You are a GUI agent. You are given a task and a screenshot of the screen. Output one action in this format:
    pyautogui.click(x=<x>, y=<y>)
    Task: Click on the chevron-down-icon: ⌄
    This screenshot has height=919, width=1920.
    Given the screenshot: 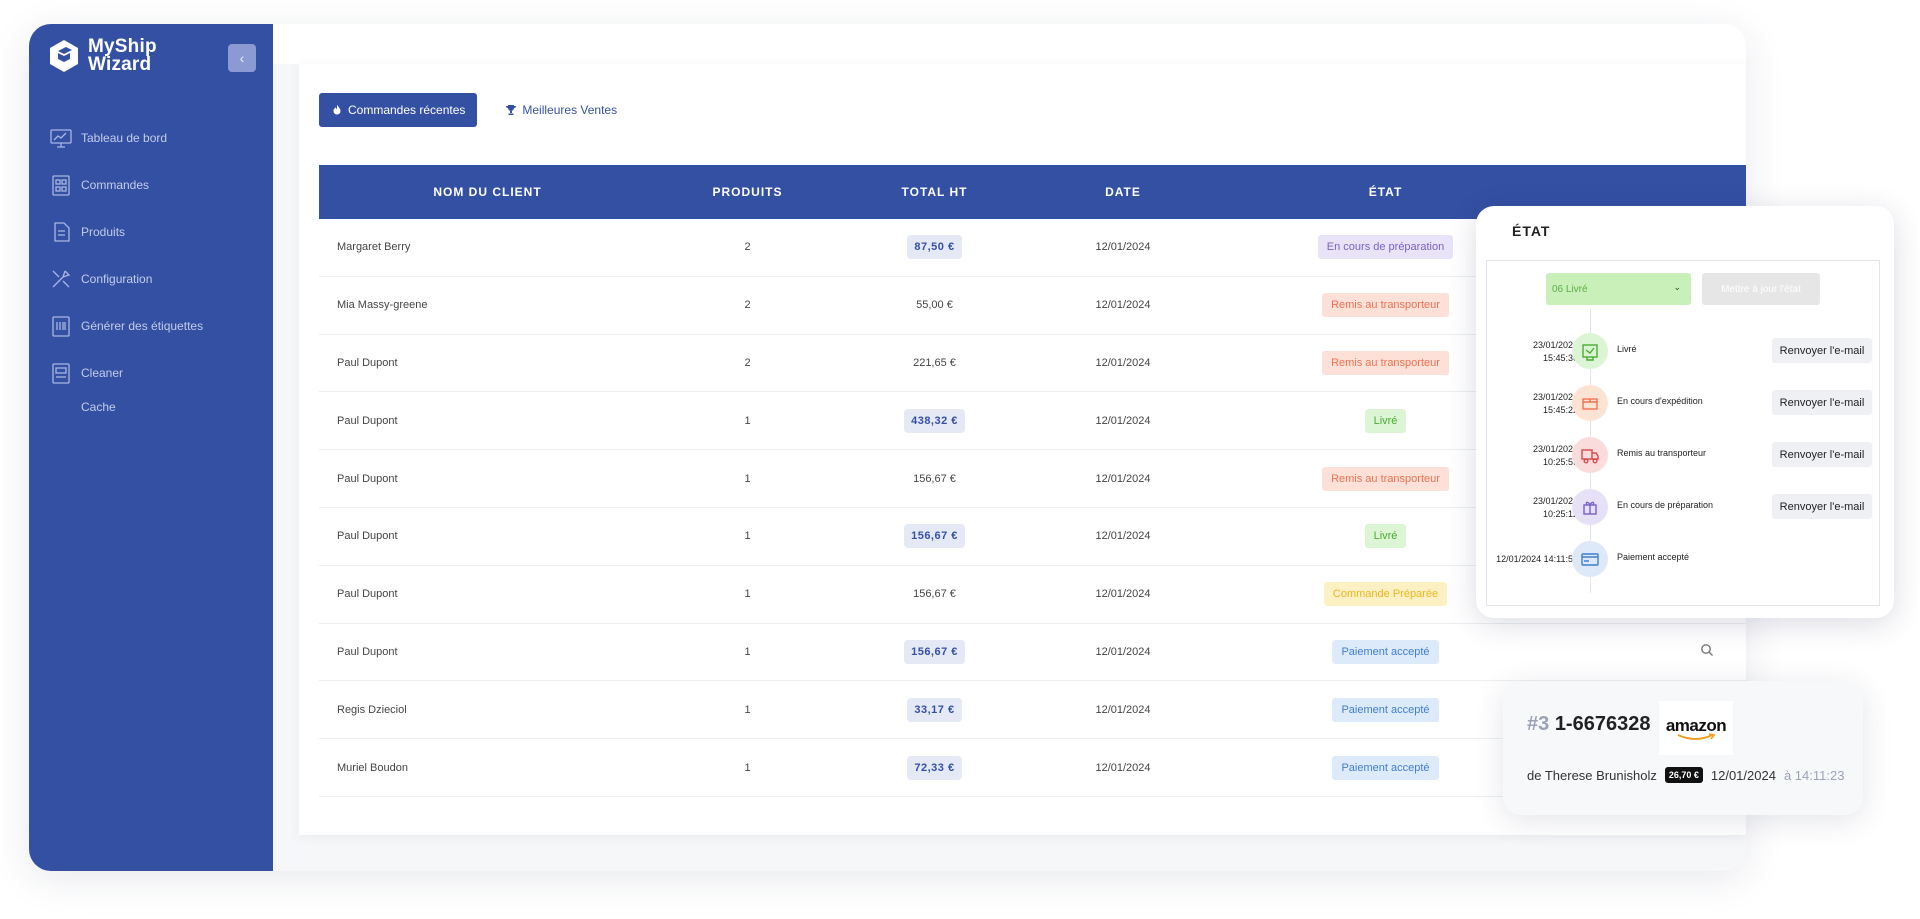 What is the action you would take?
    pyautogui.click(x=1677, y=287)
    